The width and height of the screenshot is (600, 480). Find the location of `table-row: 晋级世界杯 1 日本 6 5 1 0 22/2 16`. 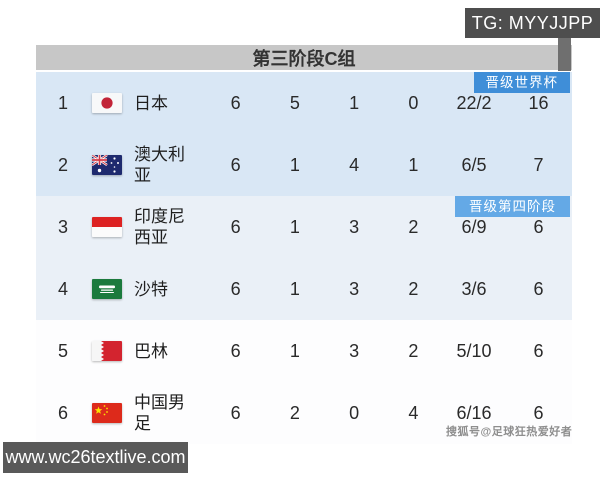

table-row: 晋级世界杯 1 日本 6 5 1 0 22/2 16 is located at coordinates (304, 103).